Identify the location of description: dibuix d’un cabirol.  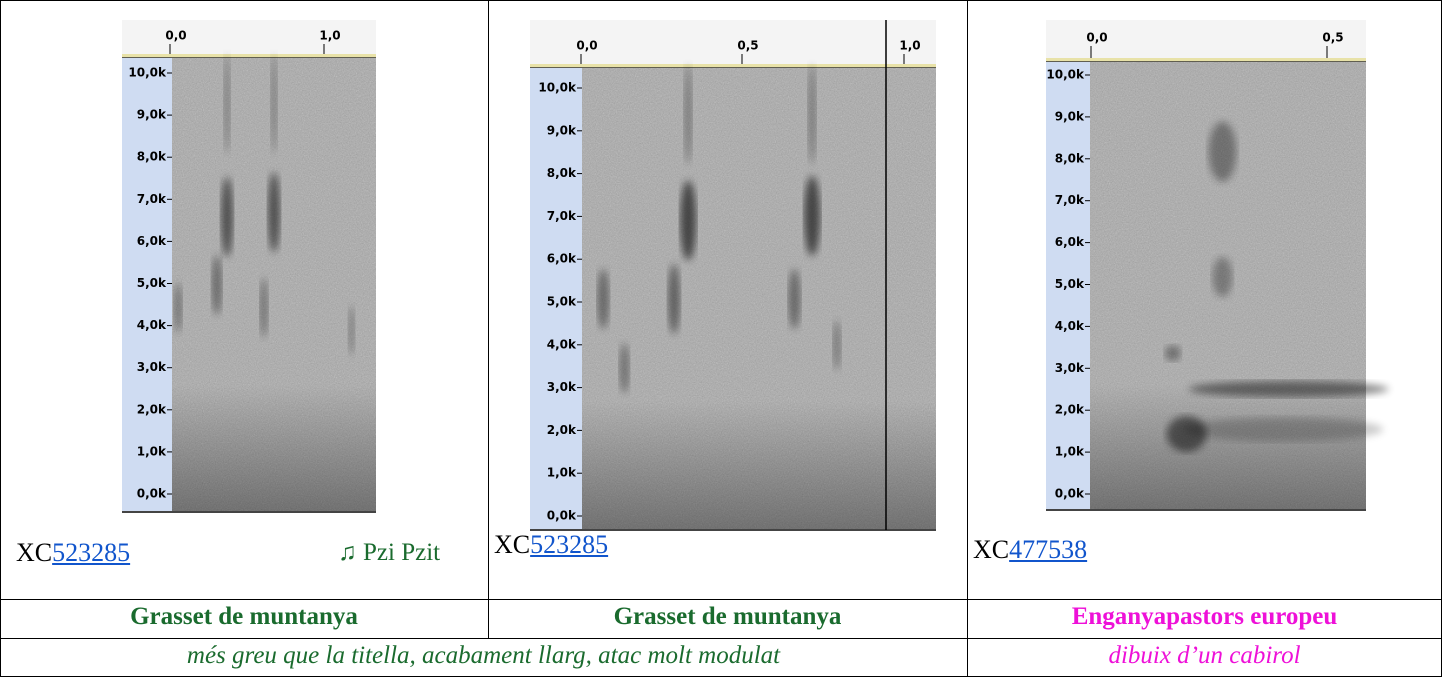
(1204, 655).